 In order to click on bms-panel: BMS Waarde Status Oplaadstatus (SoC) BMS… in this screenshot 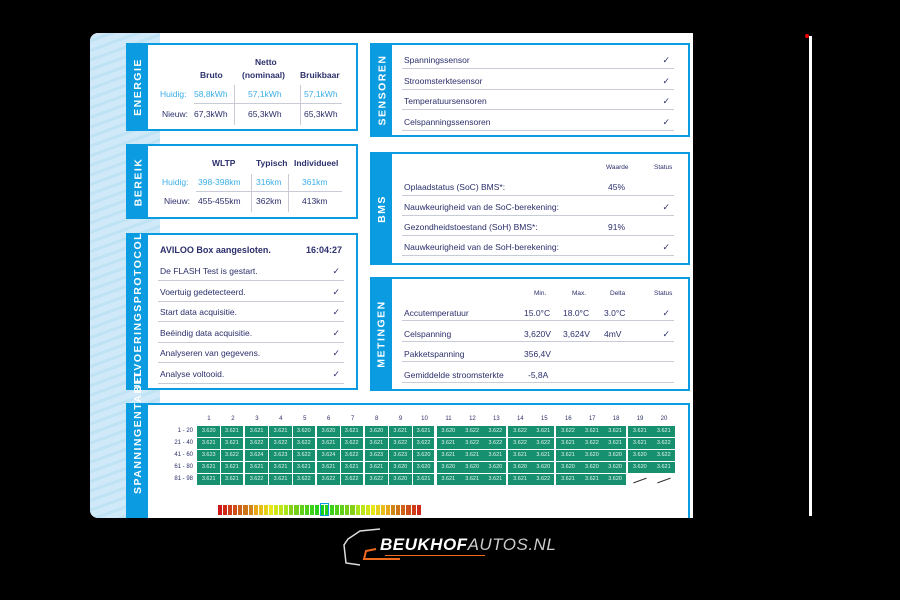, I will do `click(530, 208)`.